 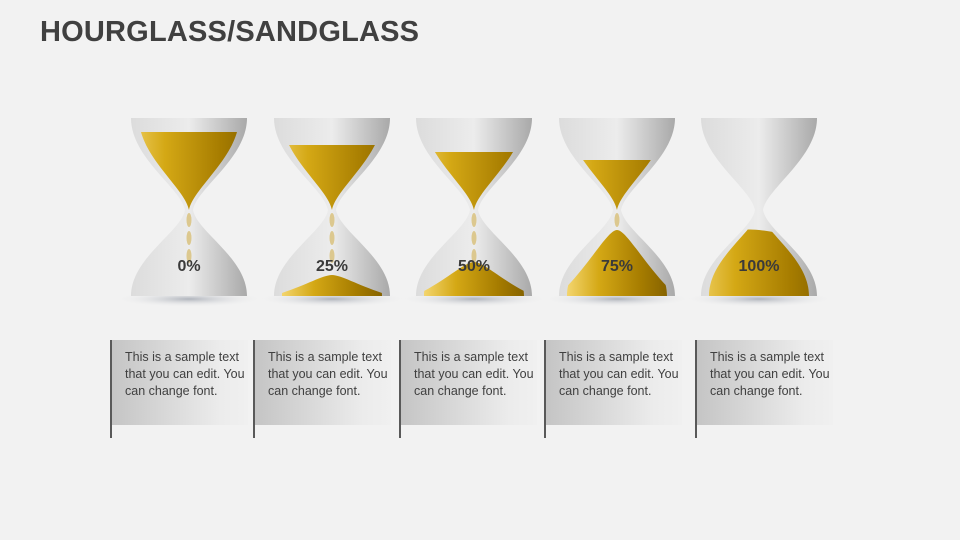 I want to click on percent-label: 25%, so click(x=332, y=266).